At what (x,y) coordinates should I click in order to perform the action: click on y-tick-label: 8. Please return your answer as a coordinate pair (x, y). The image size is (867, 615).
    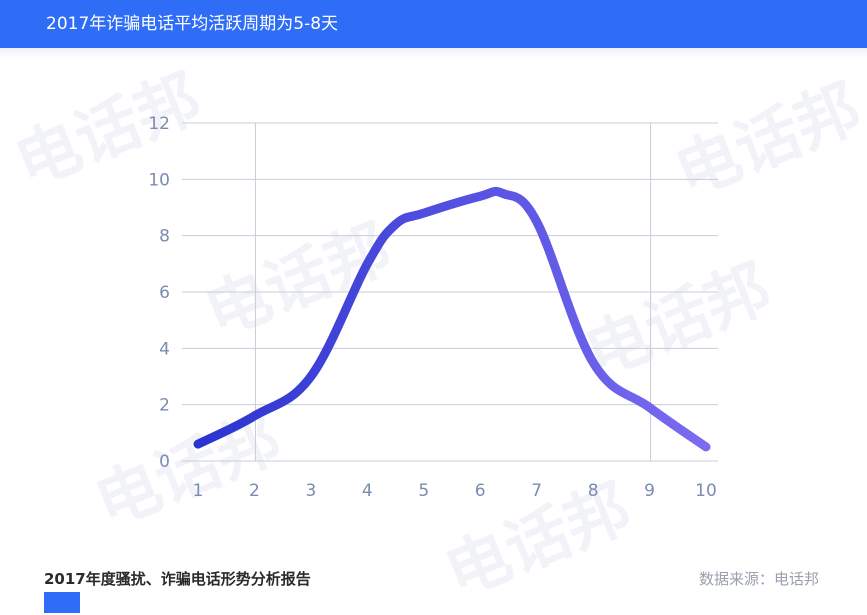
    Looking at the image, I should click on (164, 237).